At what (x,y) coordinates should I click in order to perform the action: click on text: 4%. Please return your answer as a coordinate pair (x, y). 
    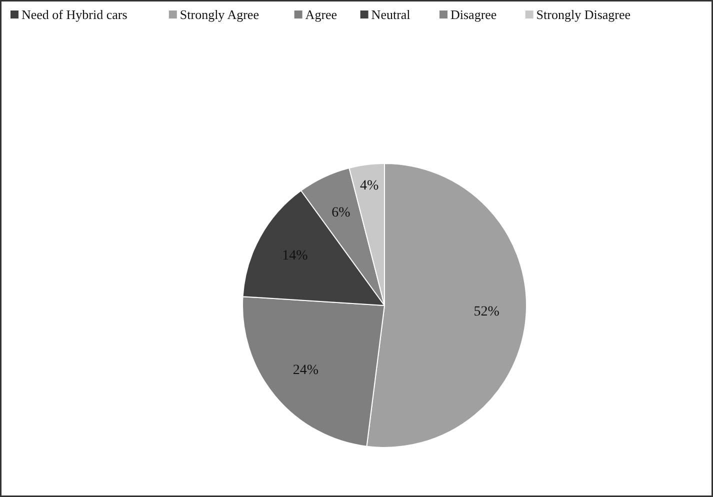
    Looking at the image, I should click on (369, 186).